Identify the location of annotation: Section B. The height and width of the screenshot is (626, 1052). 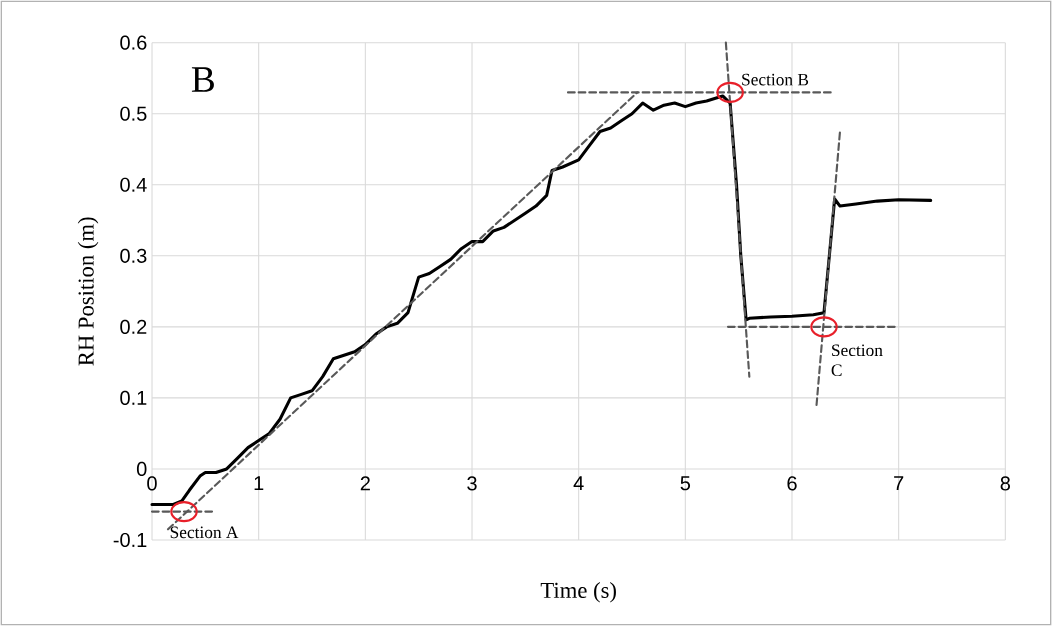
(775, 79).